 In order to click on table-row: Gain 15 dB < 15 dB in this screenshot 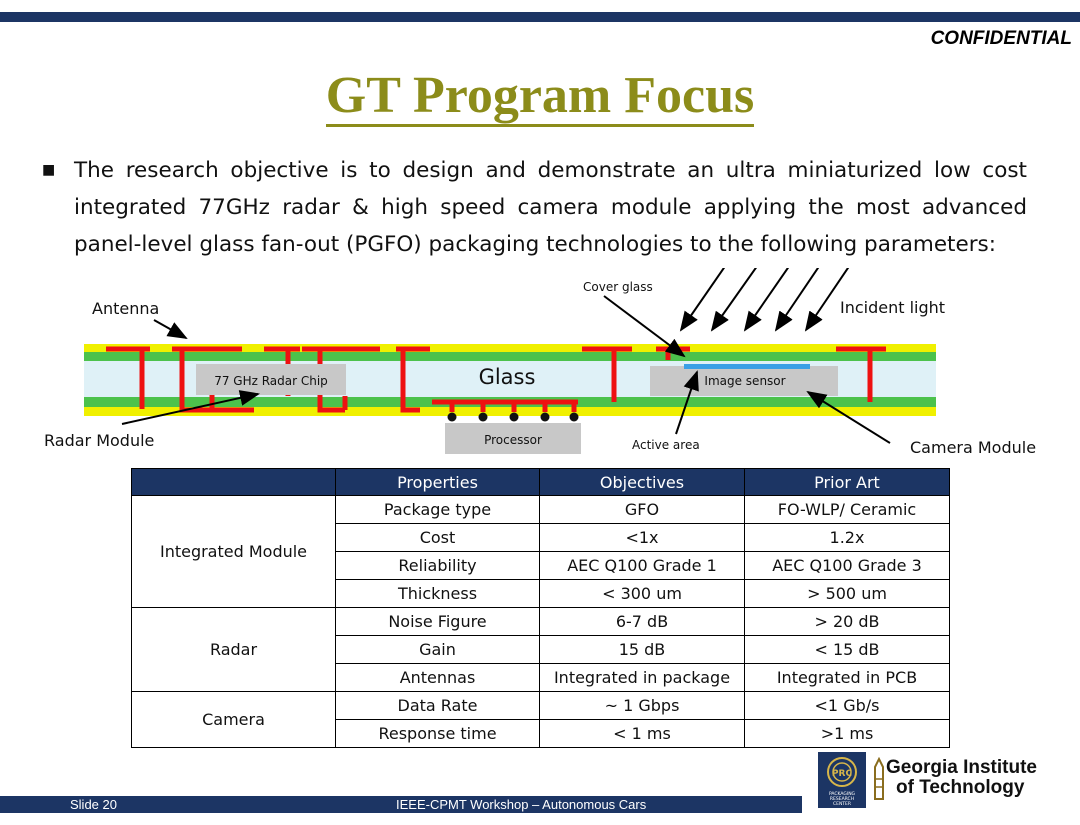, I will do `click(541, 649)`.